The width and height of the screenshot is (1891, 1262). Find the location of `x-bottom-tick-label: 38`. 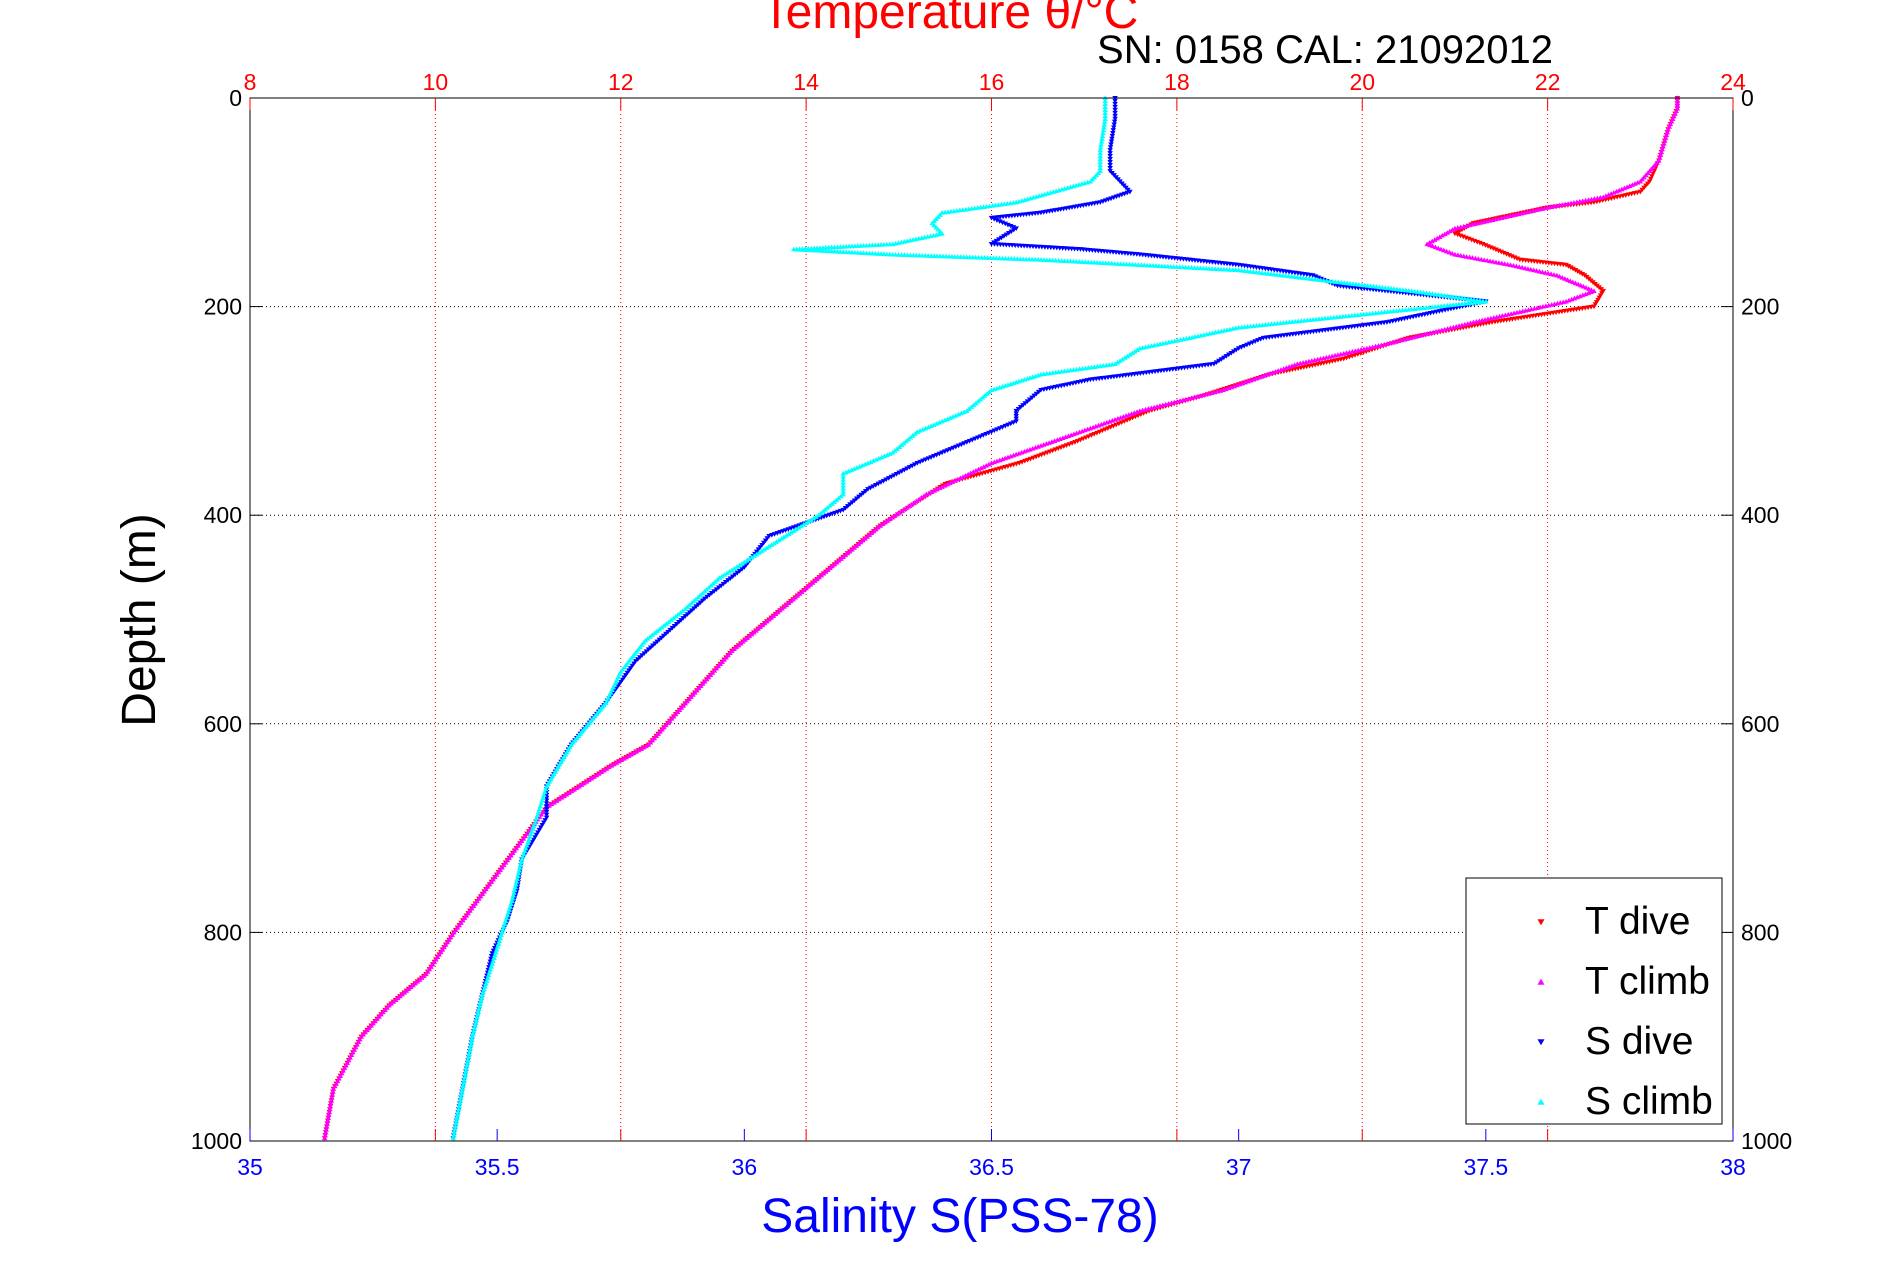

x-bottom-tick-label: 38 is located at coordinates (1733, 1167).